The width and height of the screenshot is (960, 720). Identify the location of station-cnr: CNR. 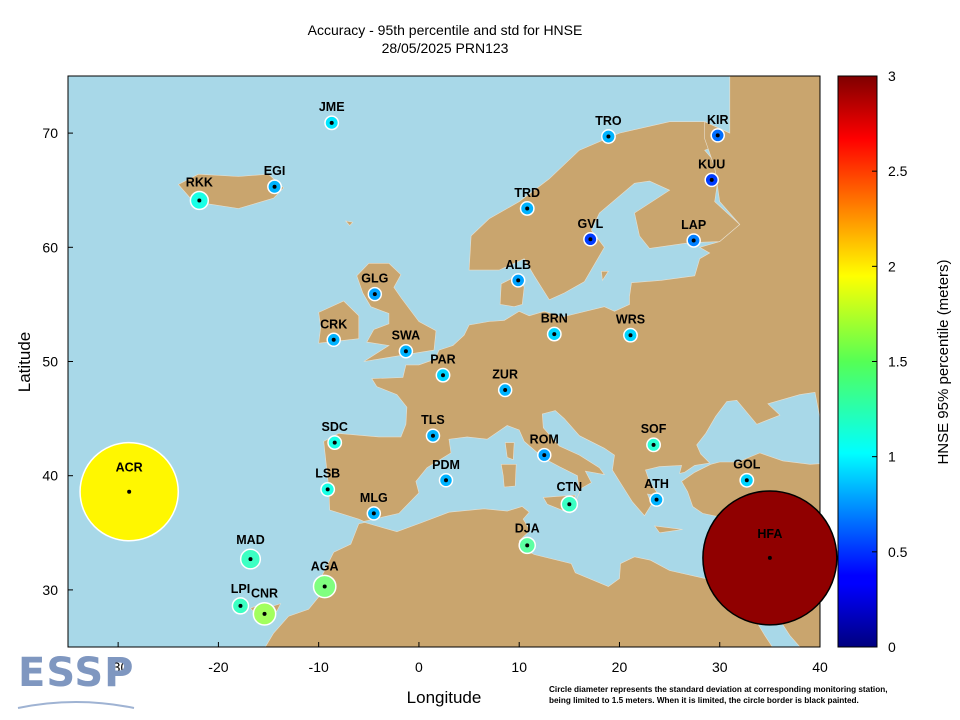
(264, 606).